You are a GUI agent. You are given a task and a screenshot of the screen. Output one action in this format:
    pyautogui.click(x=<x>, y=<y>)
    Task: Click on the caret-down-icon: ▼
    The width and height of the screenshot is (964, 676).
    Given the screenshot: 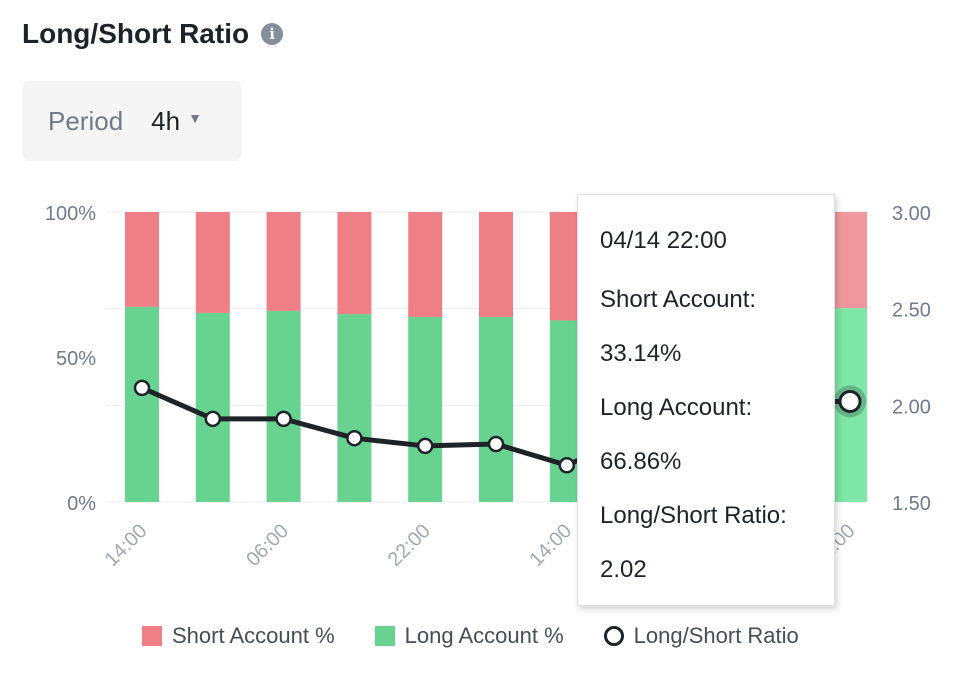 What is the action you would take?
    pyautogui.click(x=195, y=118)
    